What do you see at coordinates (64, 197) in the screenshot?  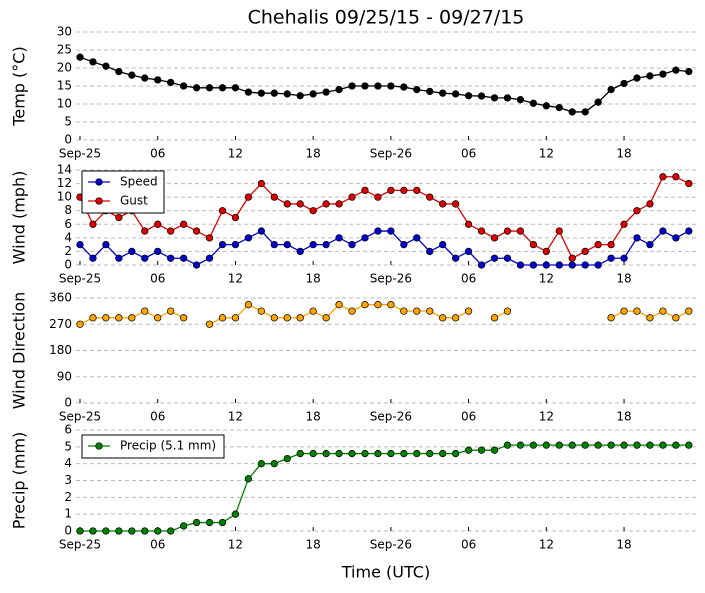 I see `y-tick-label: 10` at bounding box center [64, 197].